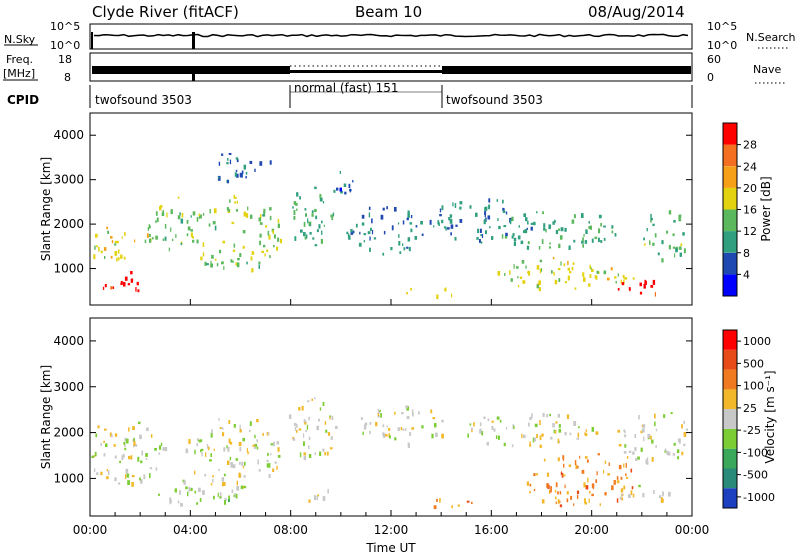  I want to click on x-tick-label: 08:00, so click(290, 530).